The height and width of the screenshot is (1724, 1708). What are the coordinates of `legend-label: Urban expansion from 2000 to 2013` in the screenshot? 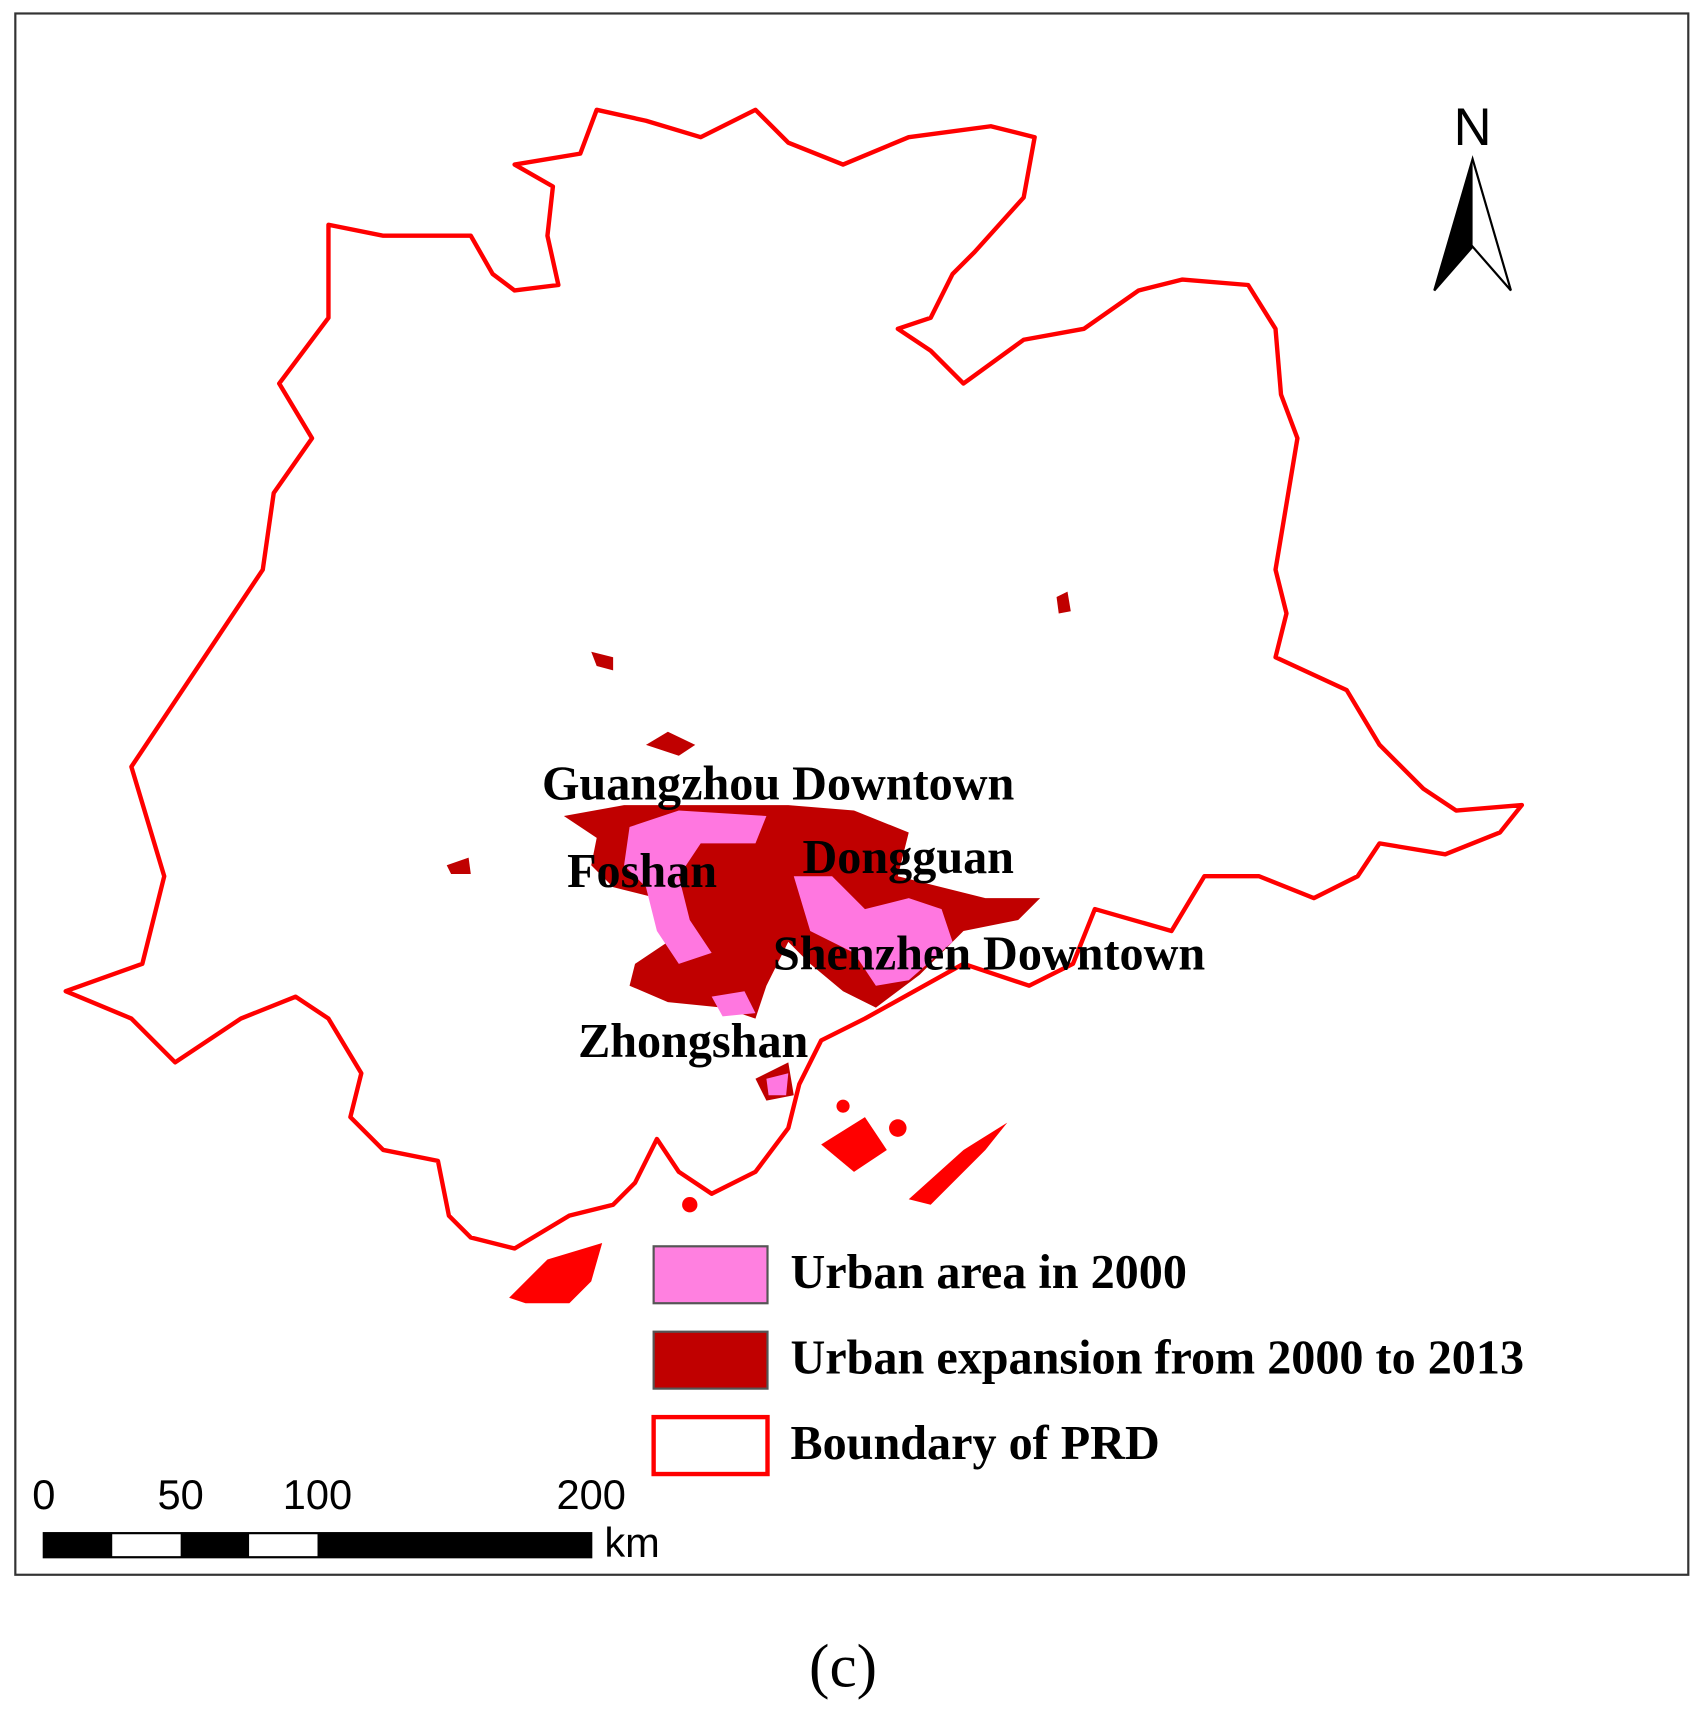 It's located at (1157, 1357).